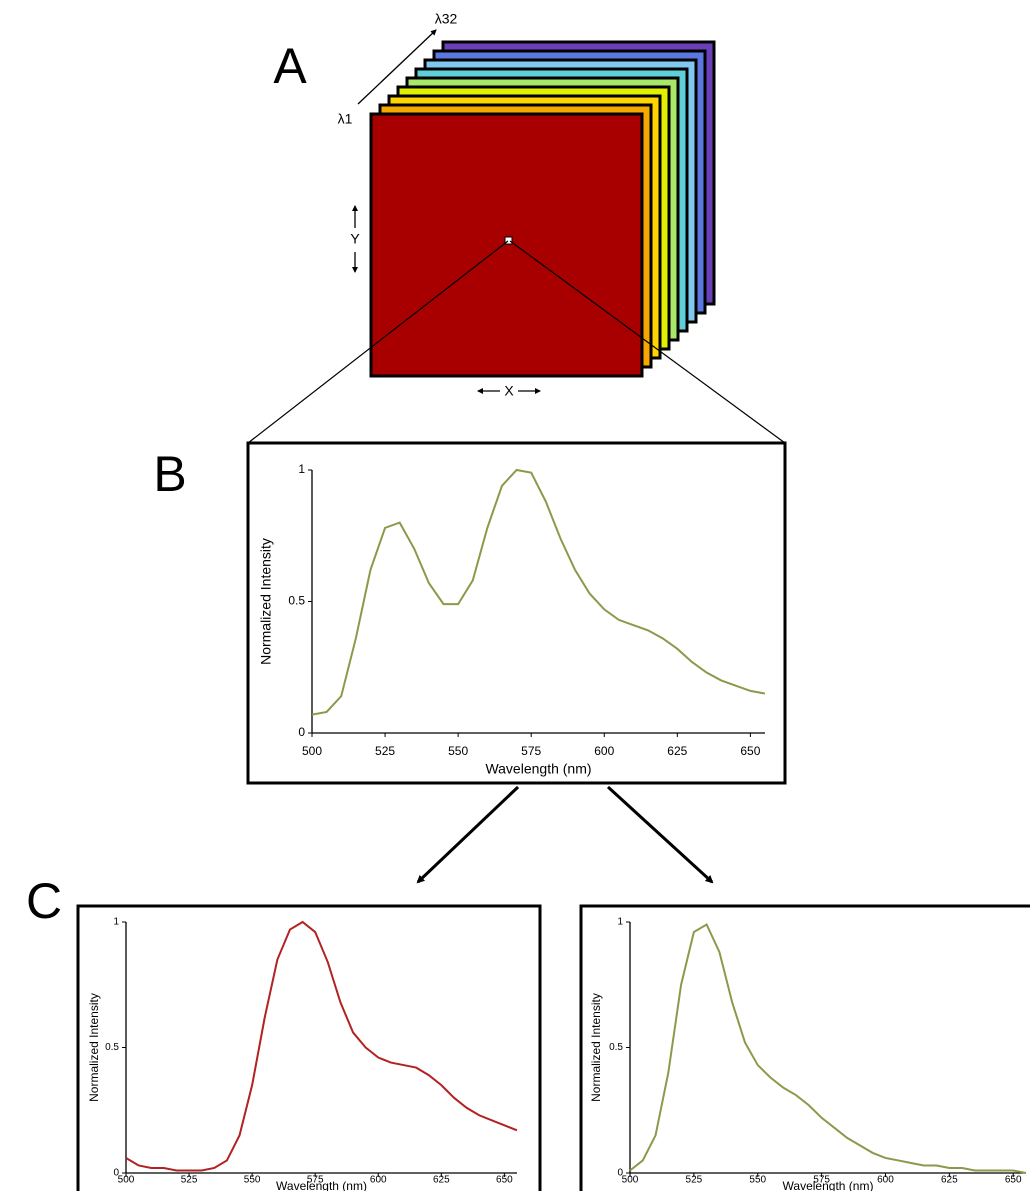 The width and height of the screenshot is (1030, 1191). I want to click on panel-label: A, so click(290, 66).